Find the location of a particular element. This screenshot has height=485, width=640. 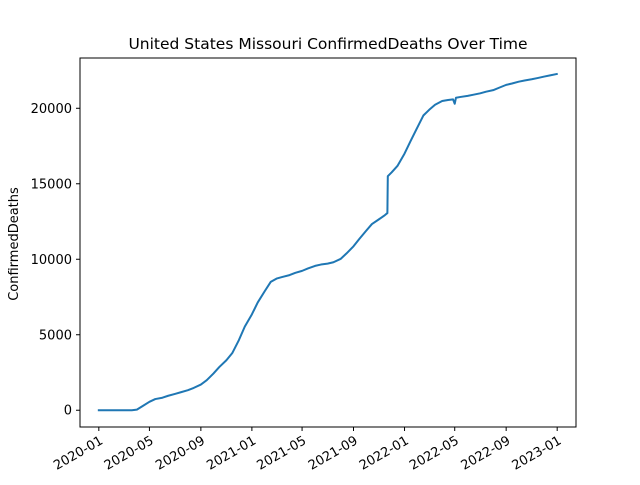

y-tick-label: 10000 is located at coordinates (51, 260).